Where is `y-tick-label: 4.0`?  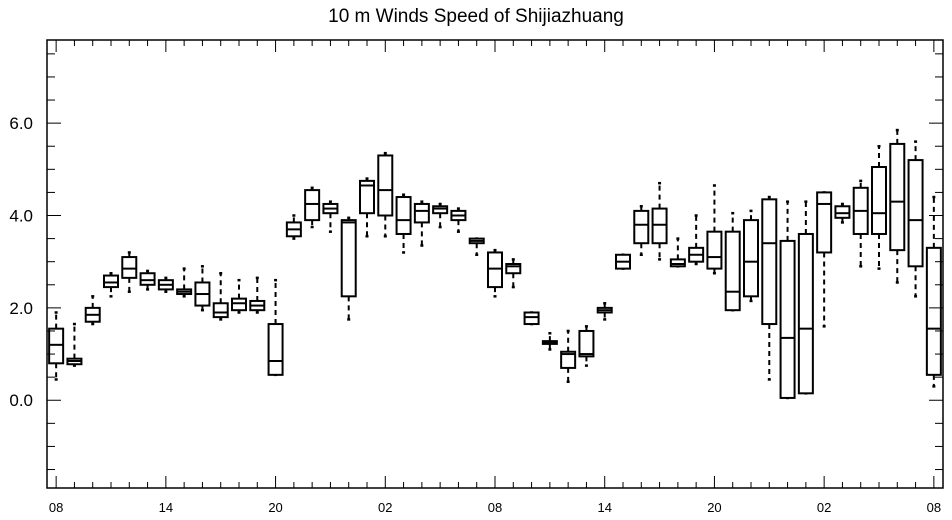
y-tick-label: 4.0 is located at coordinates (21, 216).